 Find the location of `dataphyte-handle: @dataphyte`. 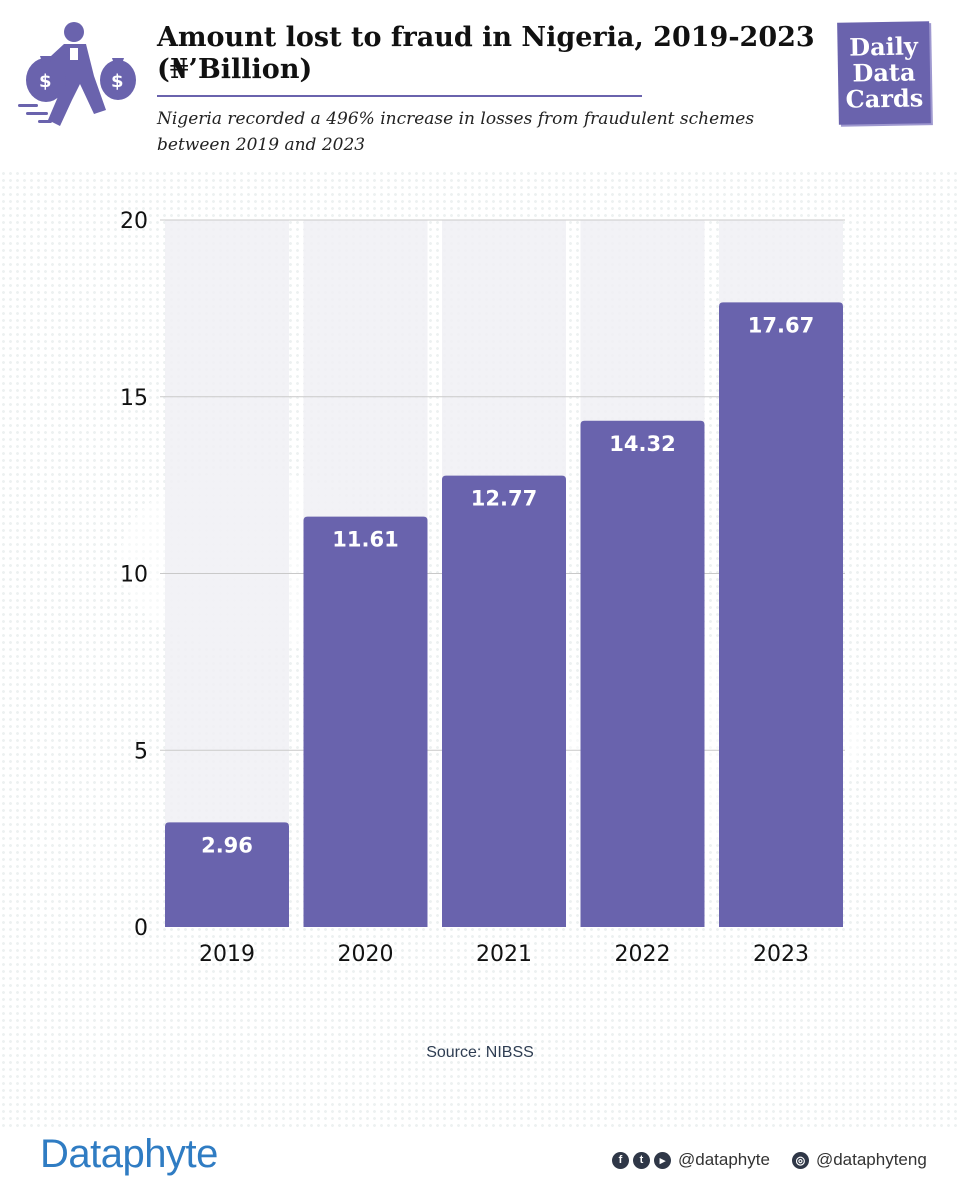

dataphyte-handle: @dataphyte is located at coordinates (724, 1159).